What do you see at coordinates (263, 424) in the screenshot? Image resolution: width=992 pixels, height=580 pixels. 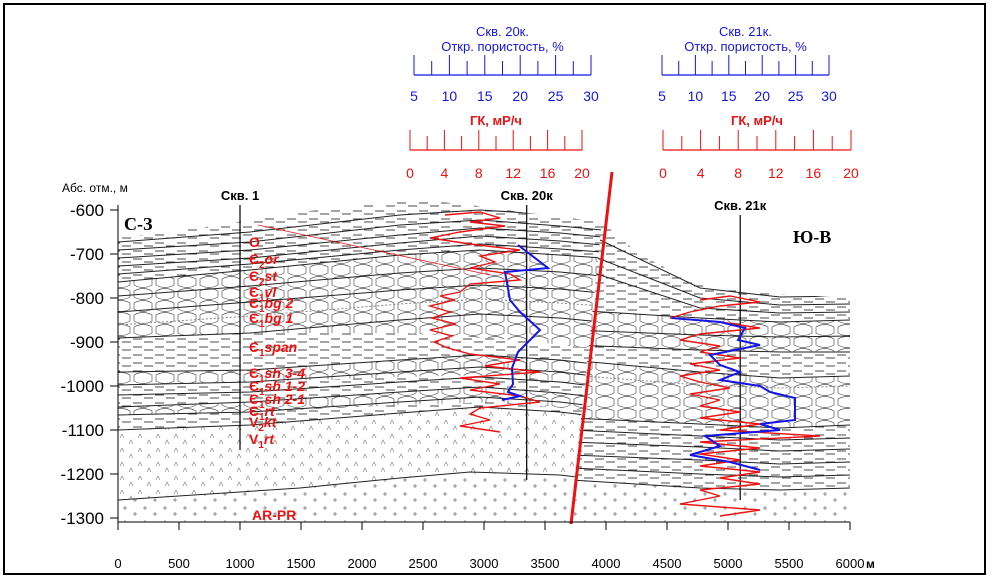 I see `stratum-label: V2kt` at bounding box center [263, 424].